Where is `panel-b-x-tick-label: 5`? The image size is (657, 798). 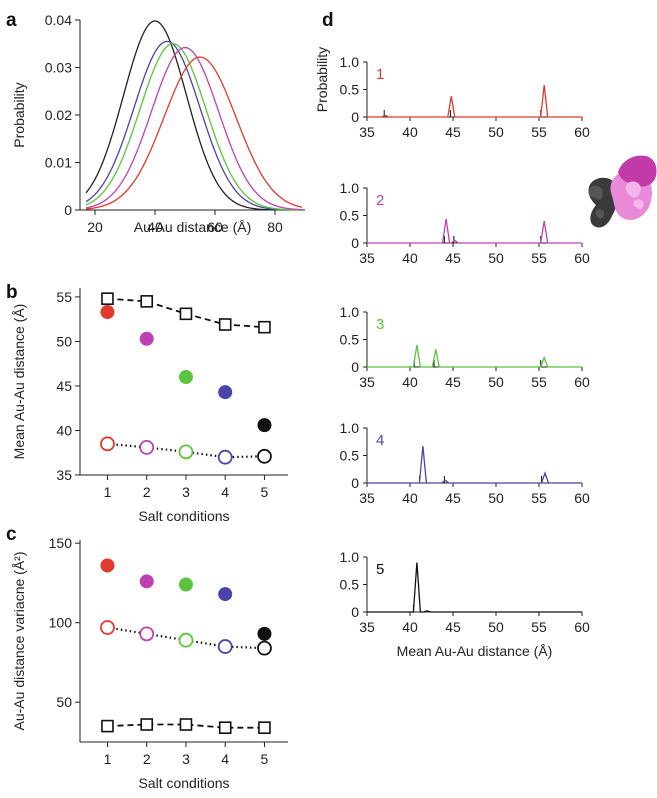
panel-b-x-tick-label: 5 is located at coordinates (265, 492).